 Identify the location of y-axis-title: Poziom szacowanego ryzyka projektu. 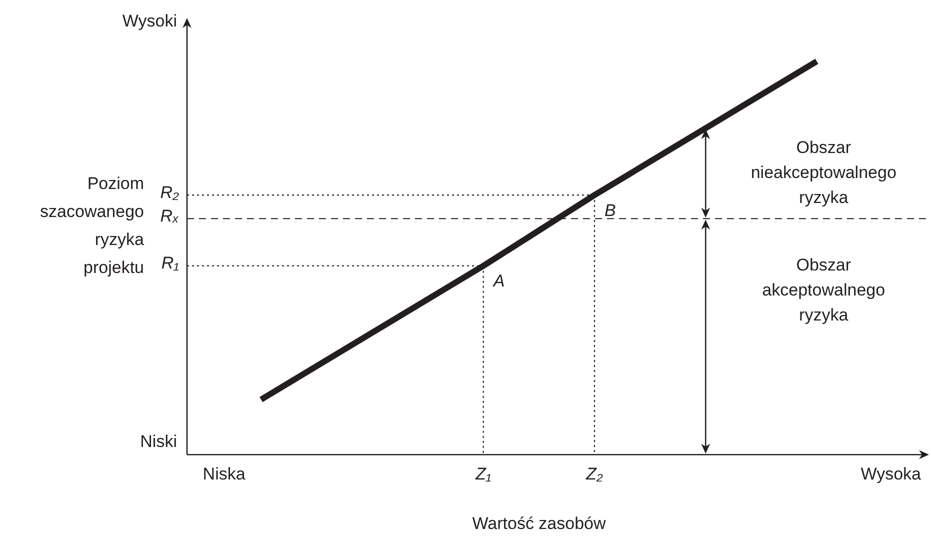
(92, 226).